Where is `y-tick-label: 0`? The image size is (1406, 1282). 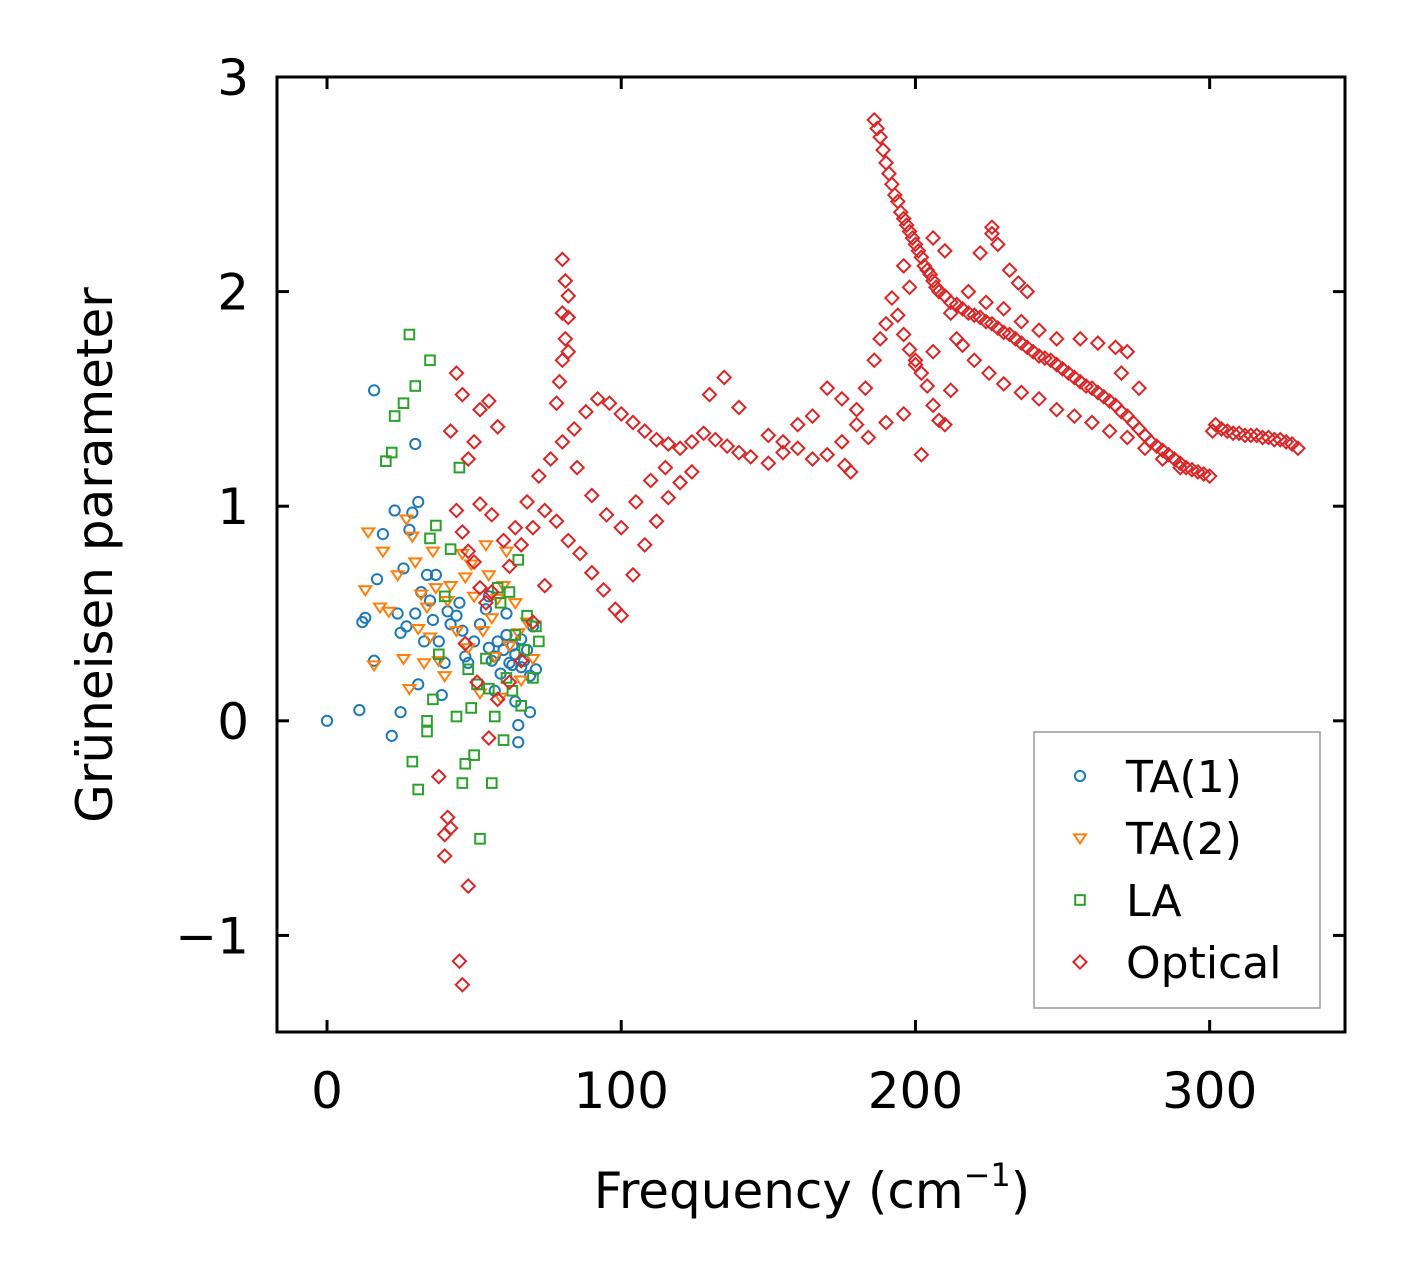 y-tick-label: 0 is located at coordinates (233, 722).